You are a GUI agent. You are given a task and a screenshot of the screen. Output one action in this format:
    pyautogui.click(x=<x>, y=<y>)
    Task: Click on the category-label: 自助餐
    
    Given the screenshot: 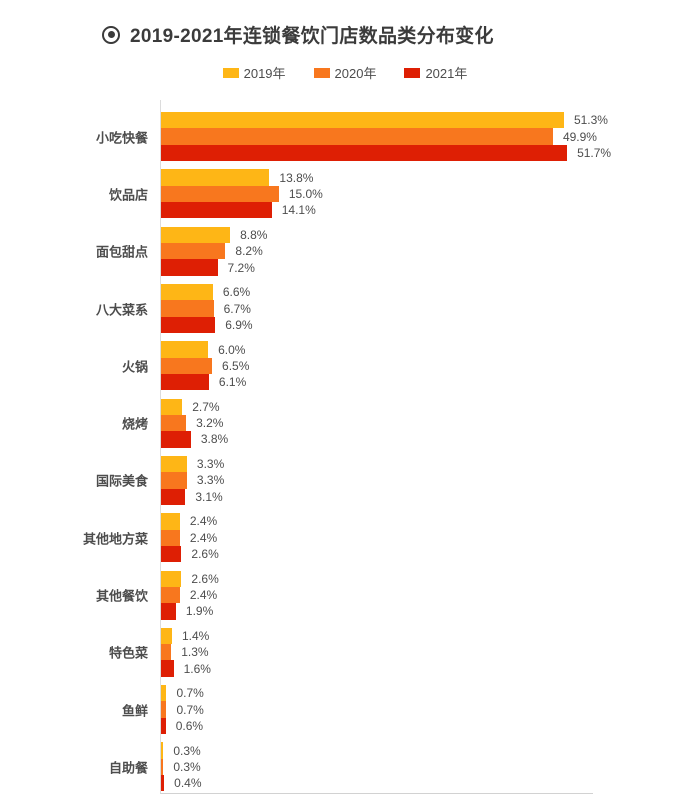 What is the action you would take?
    pyautogui.click(x=128, y=768)
    